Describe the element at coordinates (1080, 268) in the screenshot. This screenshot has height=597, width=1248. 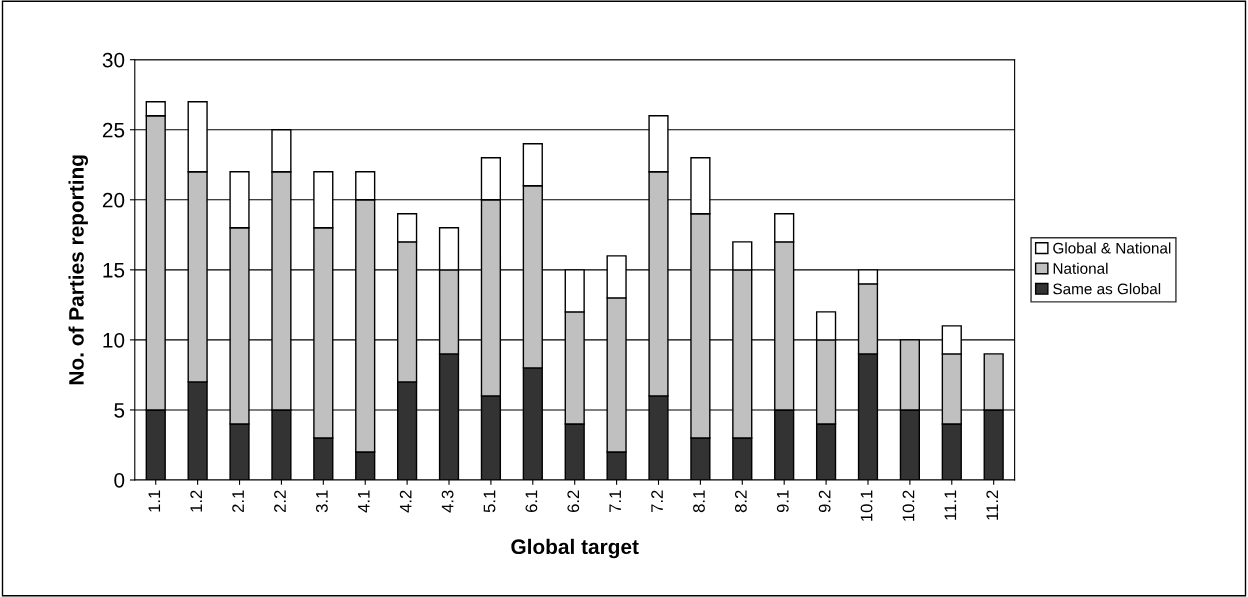
I see `legend-label: National` at that location.